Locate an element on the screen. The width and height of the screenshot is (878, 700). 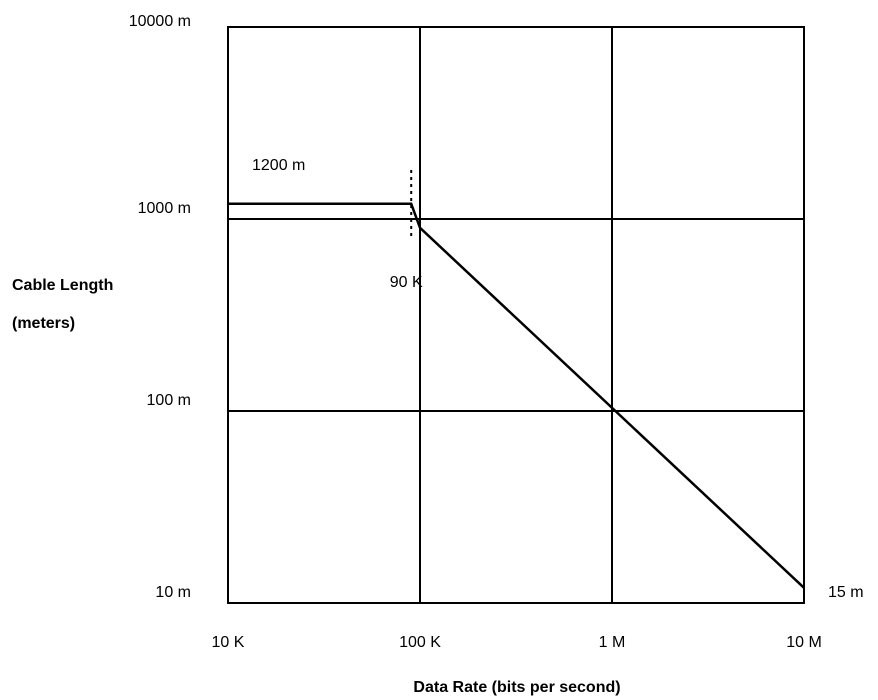
x-tick-label: 1 M is located at coordinates (612, 642).